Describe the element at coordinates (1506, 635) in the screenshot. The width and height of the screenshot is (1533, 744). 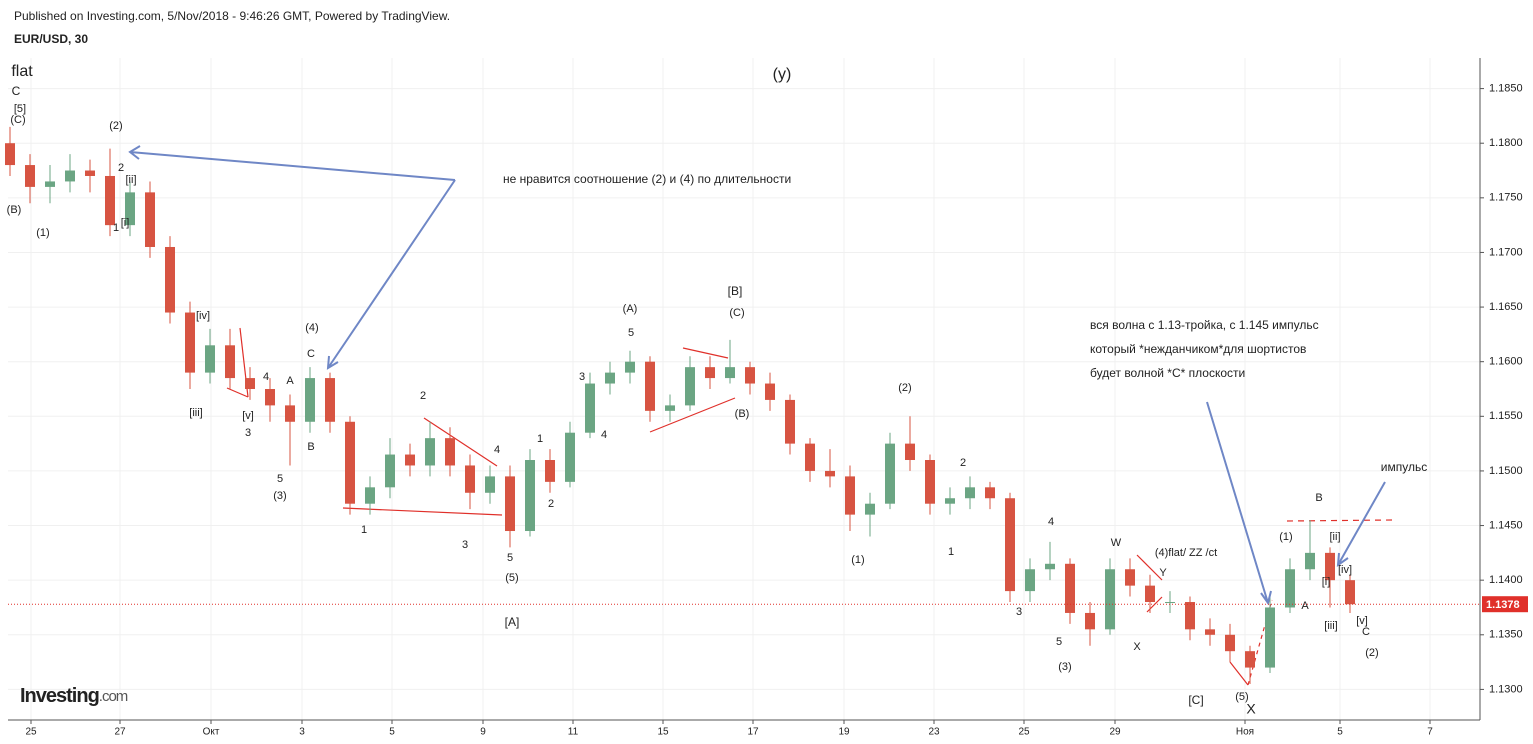
I see `y-tick-label: 1.1350` at that location.